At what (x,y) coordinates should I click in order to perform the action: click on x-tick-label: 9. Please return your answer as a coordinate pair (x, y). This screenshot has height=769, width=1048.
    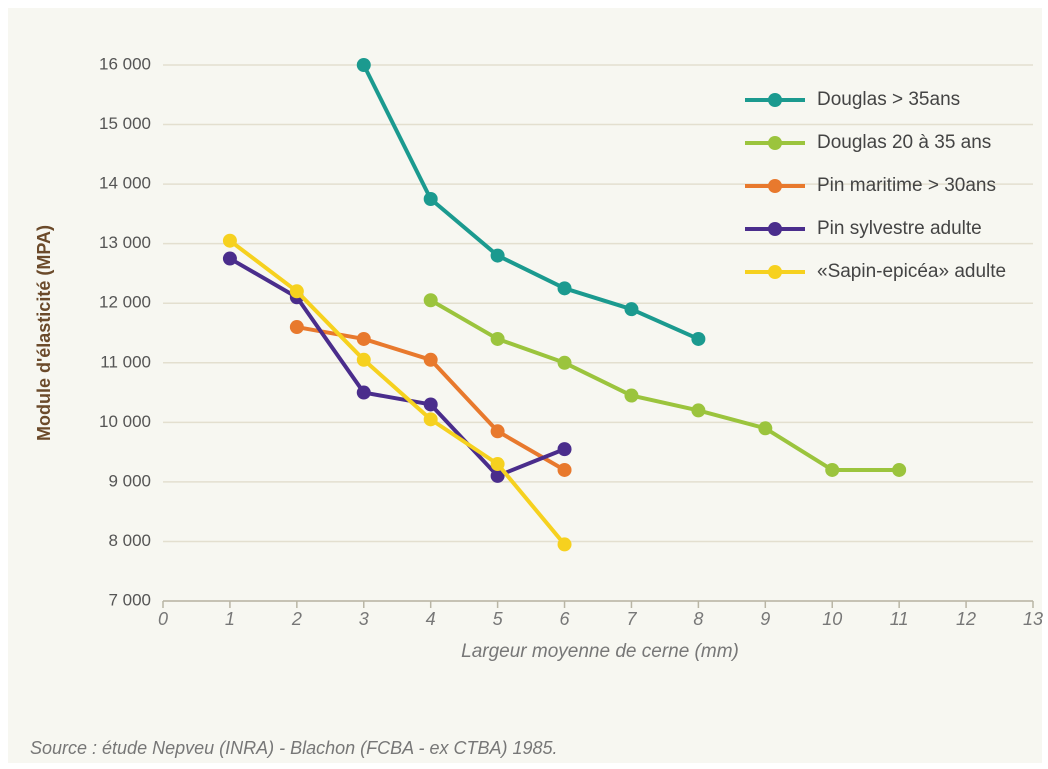
    Looking at the image, I should click on (765, 619).